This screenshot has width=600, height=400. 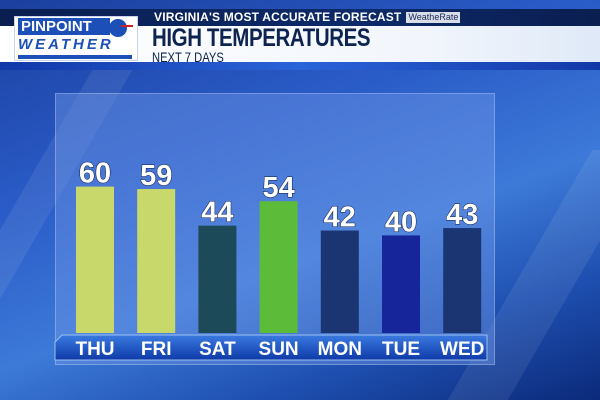 What do you see at coordinates (279, 349) in the screenshot?
I see `day-label: SUN` at bounding box center [279, 349].